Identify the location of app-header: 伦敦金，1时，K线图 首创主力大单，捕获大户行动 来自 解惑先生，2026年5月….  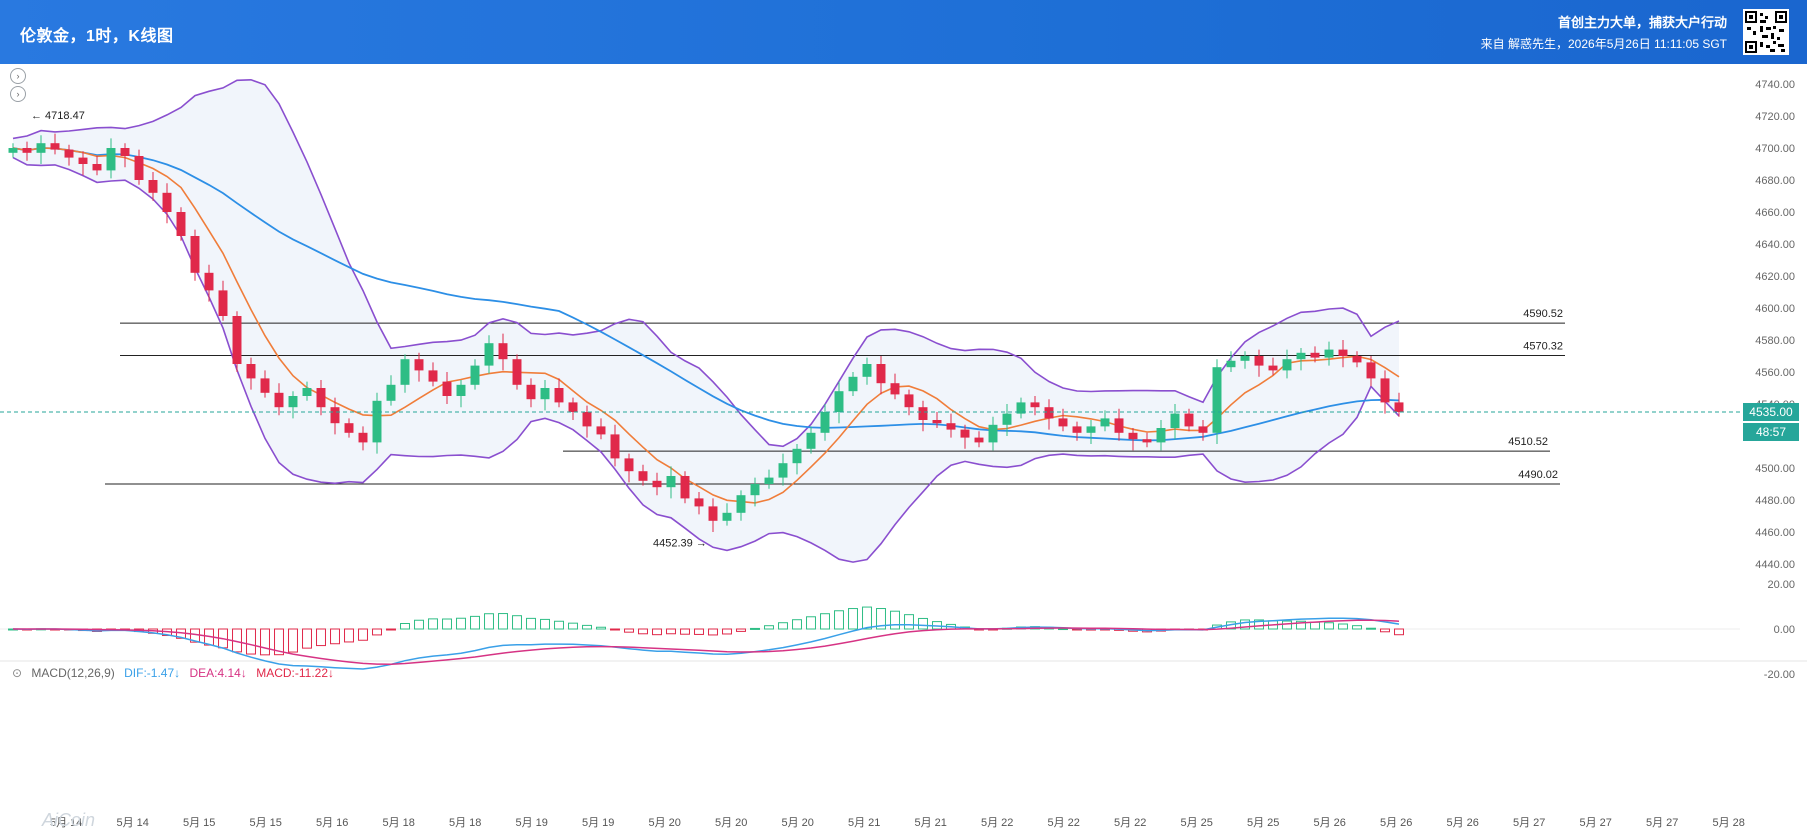
(903, 32).